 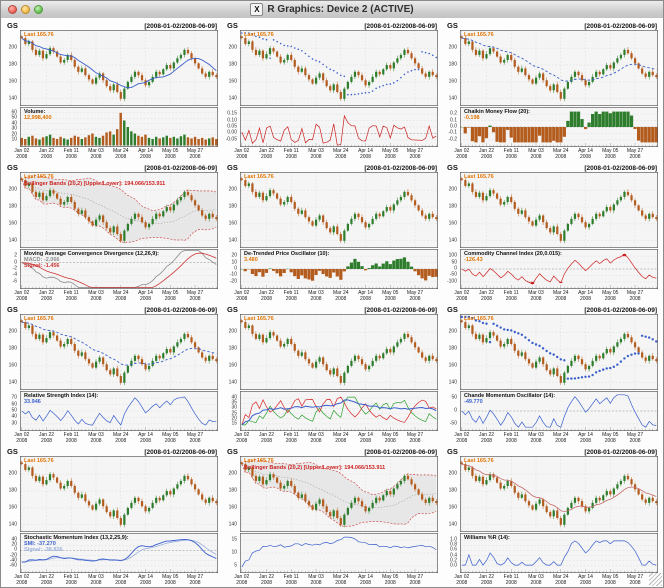 What do you see at coordinates (12, 411) in the screenshot?
I see `indicator-axis: 70 60 50 40 30` at bounding box center [12, 411].